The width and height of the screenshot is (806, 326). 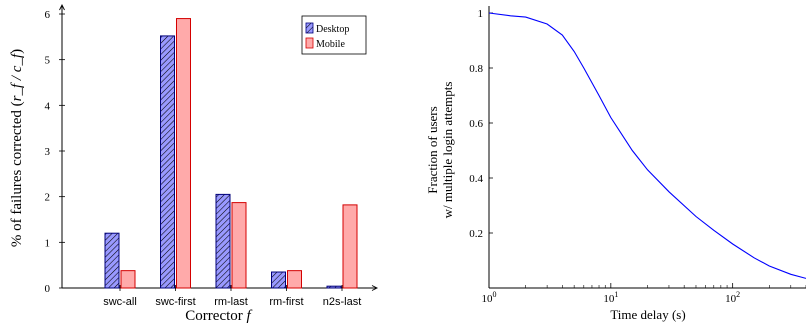 I want to click on line-chart-y-label-line2: w/ multiple login attempts, so click(x=447, y=150).